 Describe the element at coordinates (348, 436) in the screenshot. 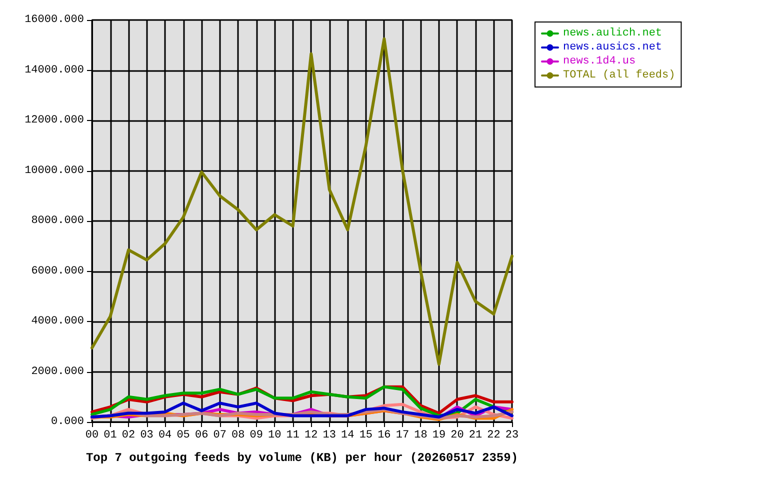

I see `x-tick-label: 14` at that location.